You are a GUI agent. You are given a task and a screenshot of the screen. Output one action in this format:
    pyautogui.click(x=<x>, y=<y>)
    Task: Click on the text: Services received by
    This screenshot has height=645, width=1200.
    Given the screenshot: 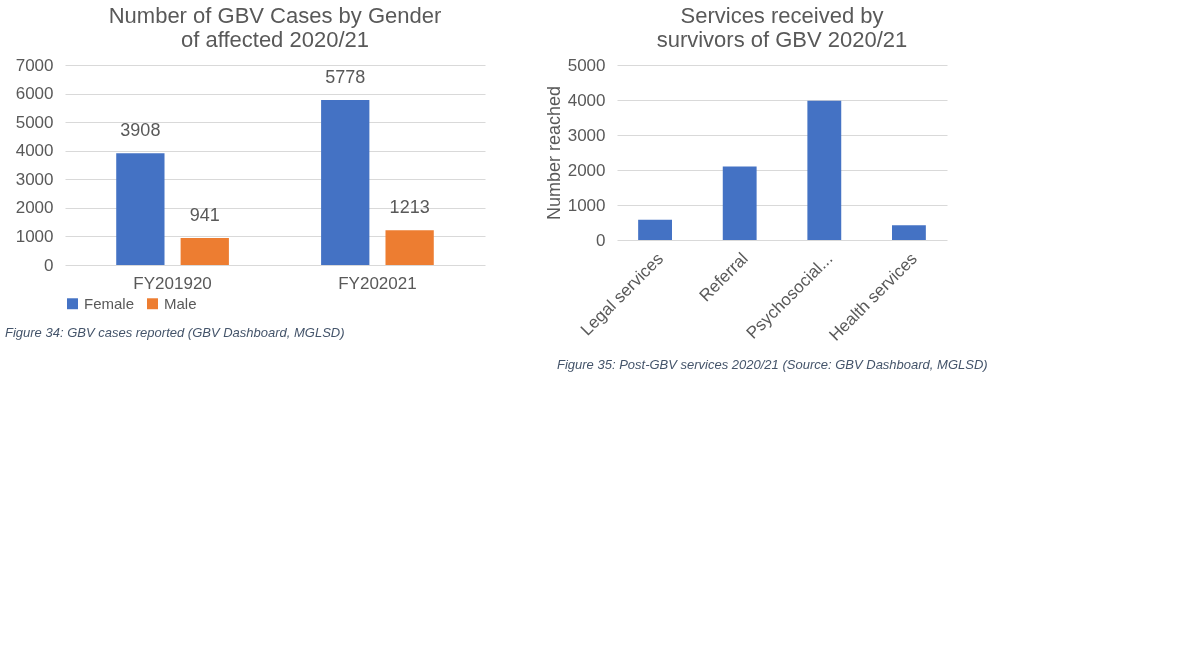 What is the action you would take?
    pyautogui.click(x=782, y=15)
    